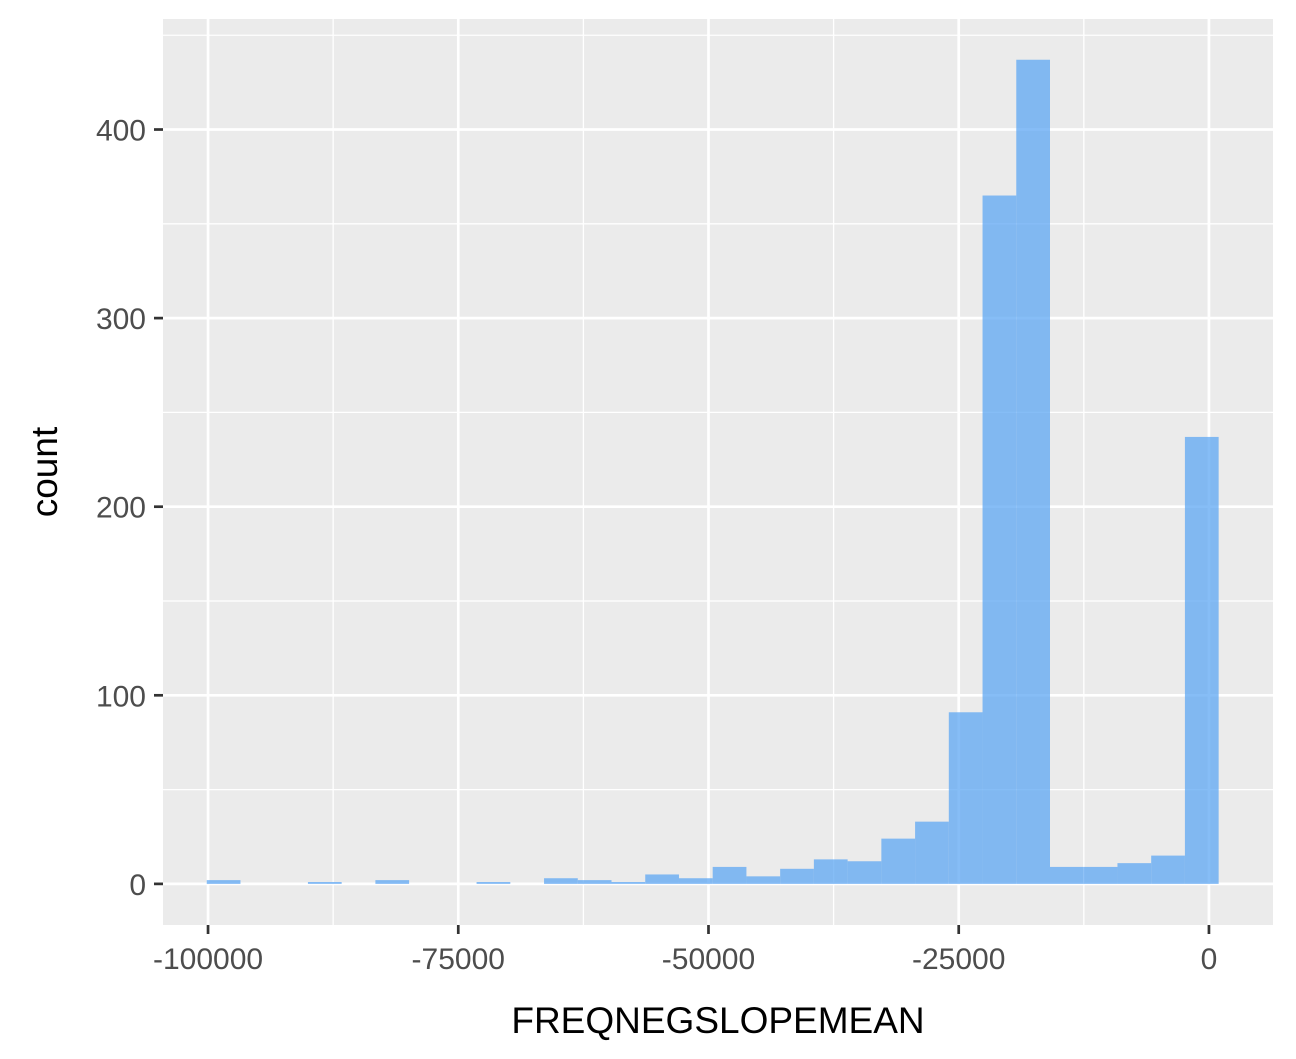  Describe the element at coordinates (121, 319) in the screenshot. I see `y-tick-label: 300` at that location.